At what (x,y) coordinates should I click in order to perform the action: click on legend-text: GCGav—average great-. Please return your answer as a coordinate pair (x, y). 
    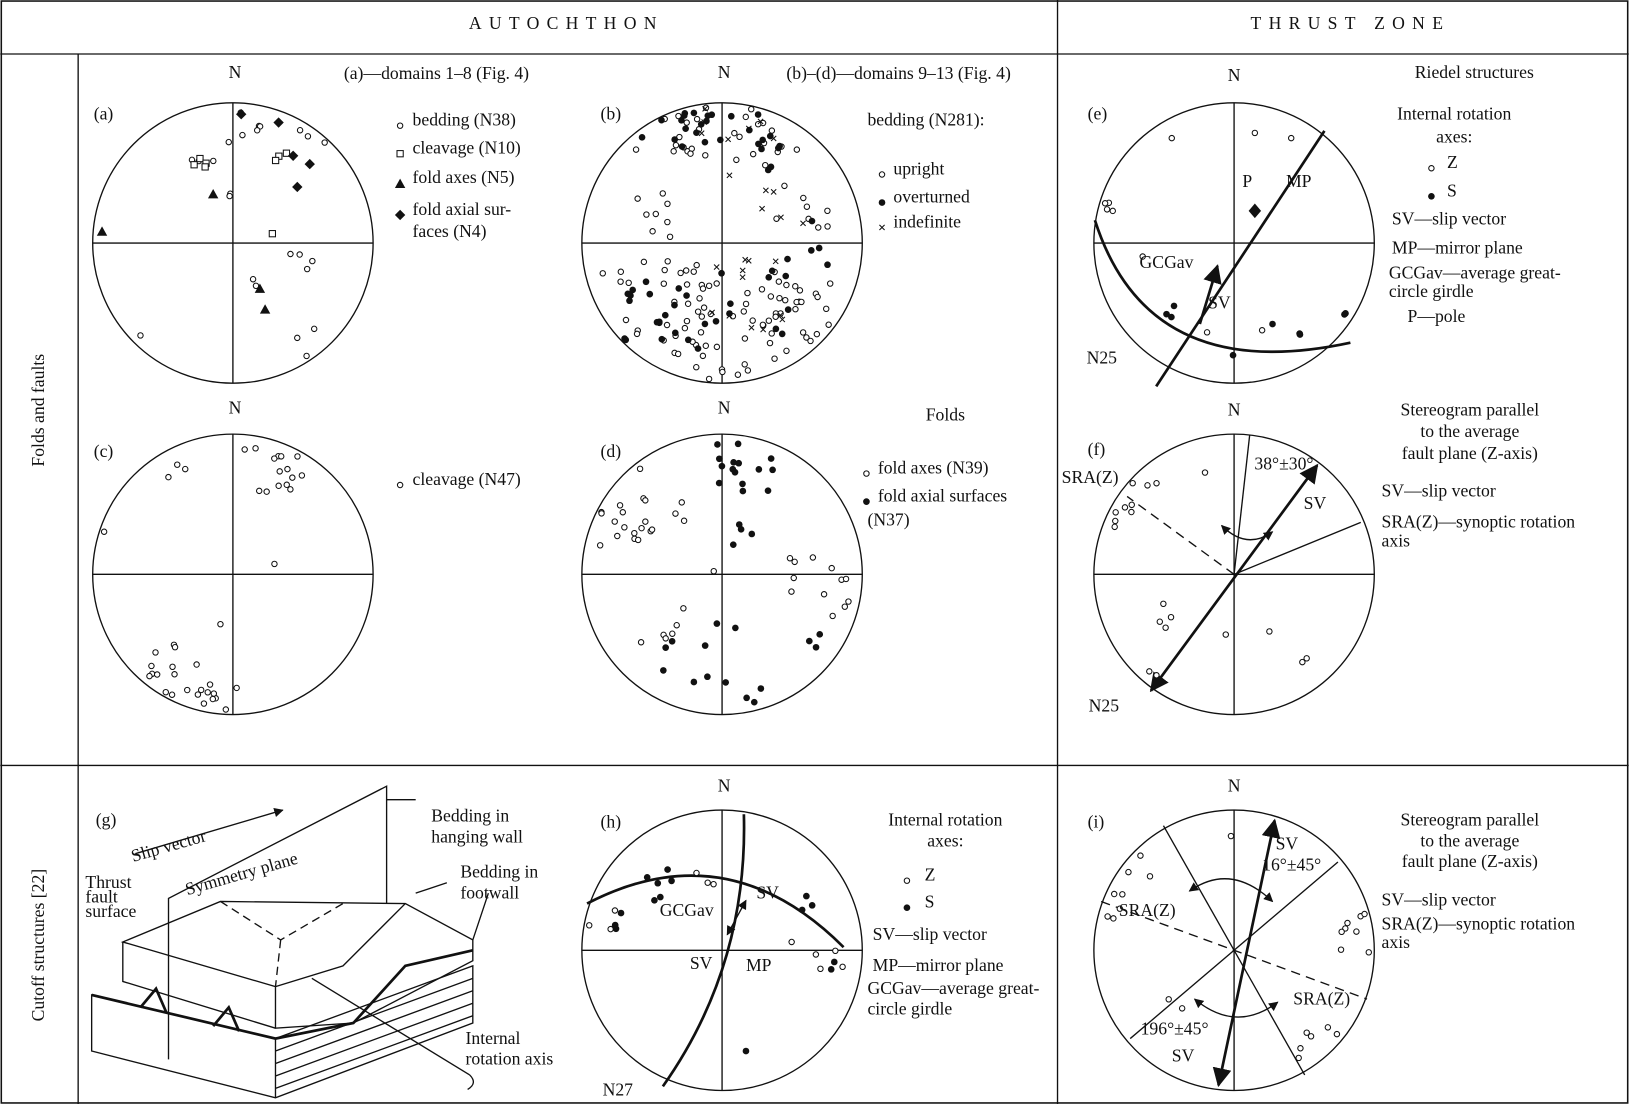
    Looking at the image, I should click on (953, 988).